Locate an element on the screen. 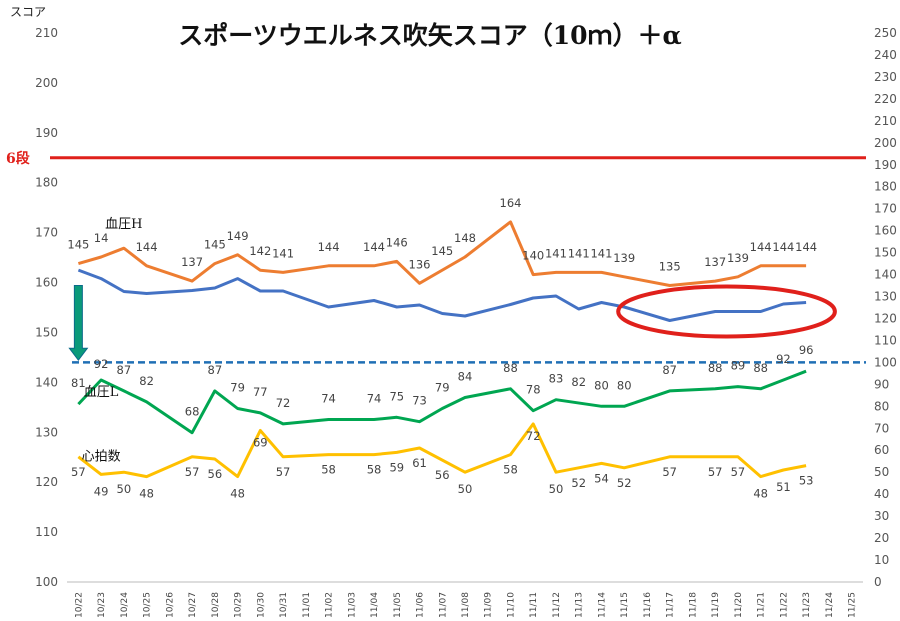 Image resolution: width=900 pixels, height=621 pixels. y-left-tick-label: 140 is located at coordinates (46, 382).